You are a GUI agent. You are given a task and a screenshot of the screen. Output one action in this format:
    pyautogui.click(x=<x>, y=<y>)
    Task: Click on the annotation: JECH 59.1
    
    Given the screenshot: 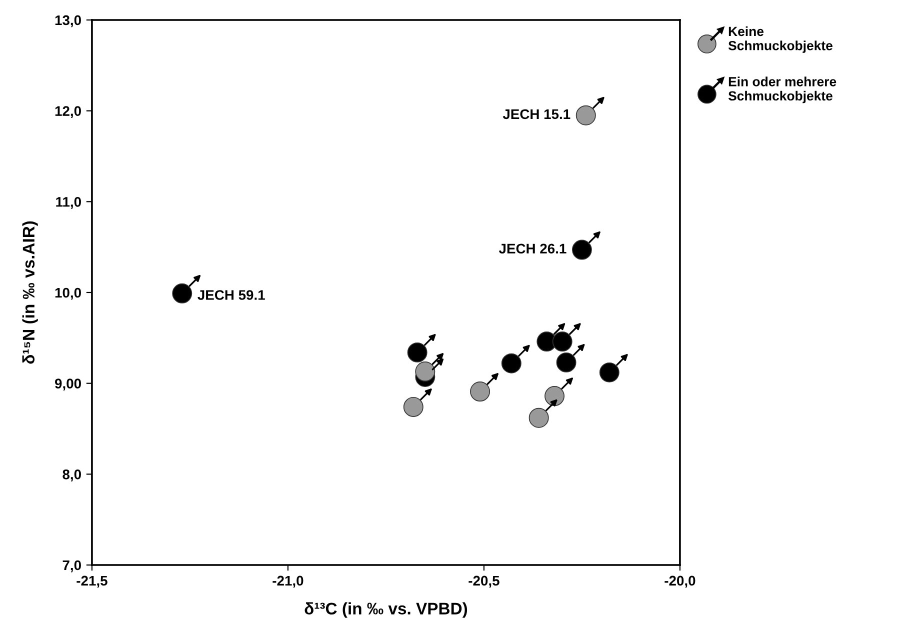 What is the action you would take?
    pyautogui.click(x=231, y=295)
    